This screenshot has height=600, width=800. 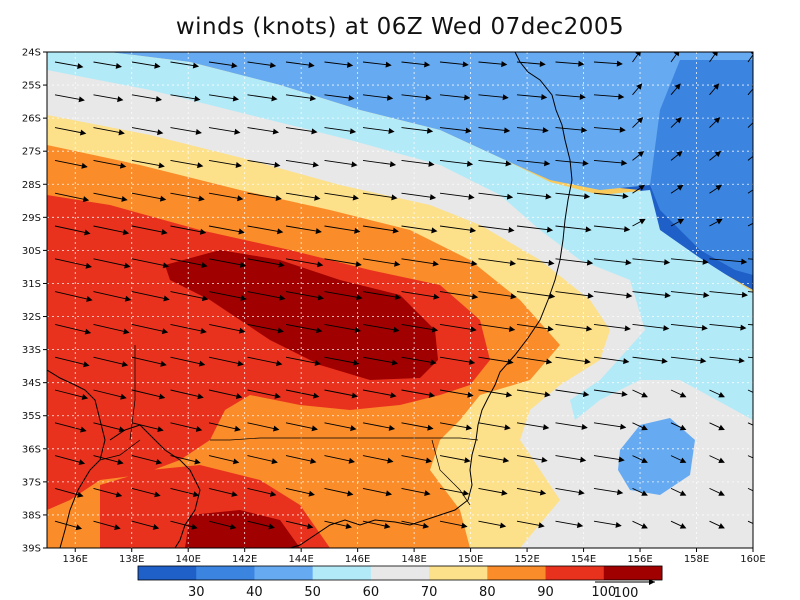 What do you see at coordinates (357, 559) in the screenshot?
I see `lon-tick-label: 146E` at bounding box center [357, 559].